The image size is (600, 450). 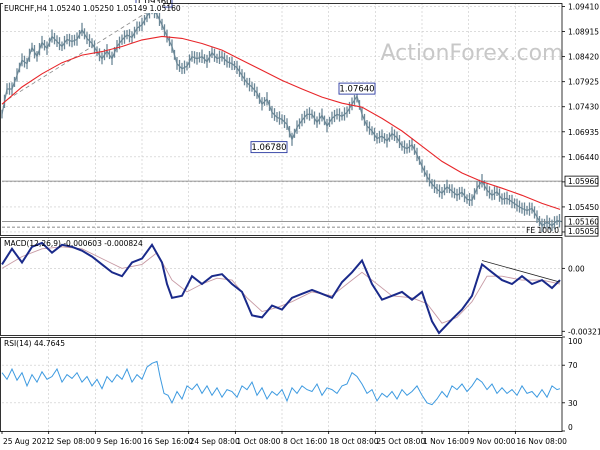 I want to click on x-tick-label: 1 Oct 08:00, so click(x=258, y=441).